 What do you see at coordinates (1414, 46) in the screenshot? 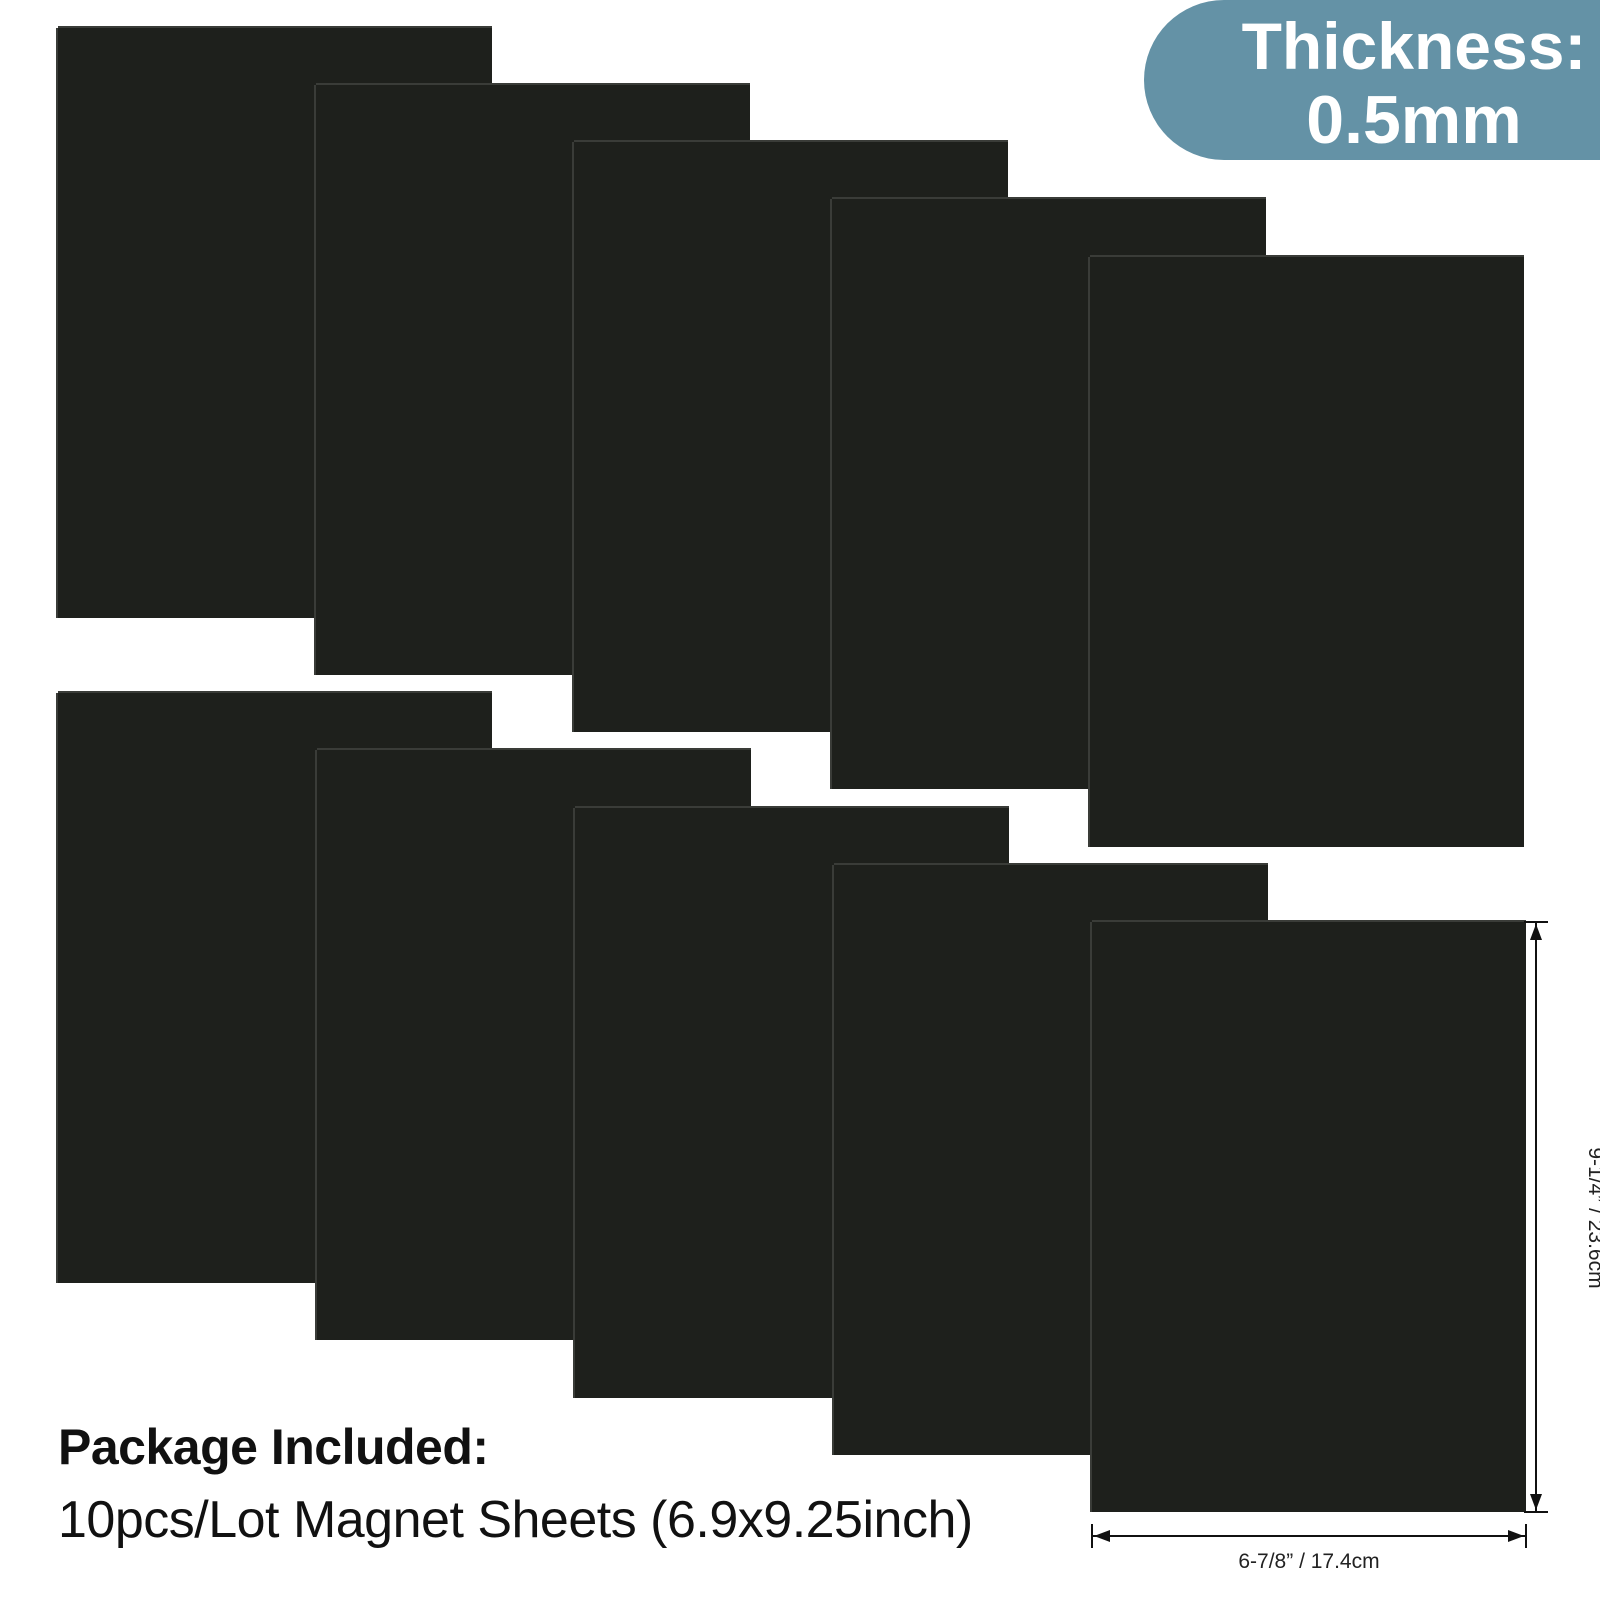
I see `thickness-label: Thickness:` at bounding box center [1414, 46].